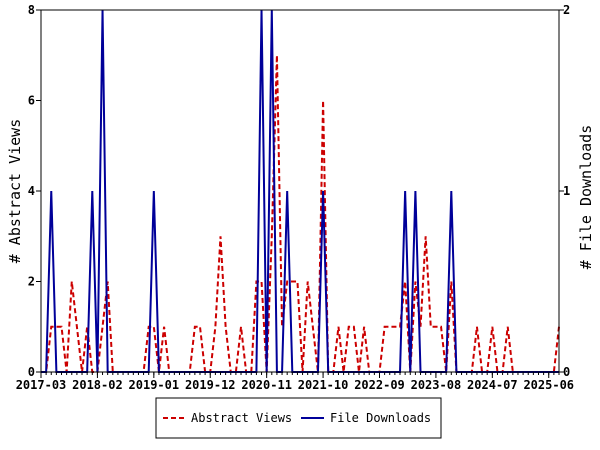 This screenshot has height=450, width=600. What do you see at coordinates (97, 385) in the screenshot?
I see `x-tick-label: 2018-02` at bounding box center [97, 385].